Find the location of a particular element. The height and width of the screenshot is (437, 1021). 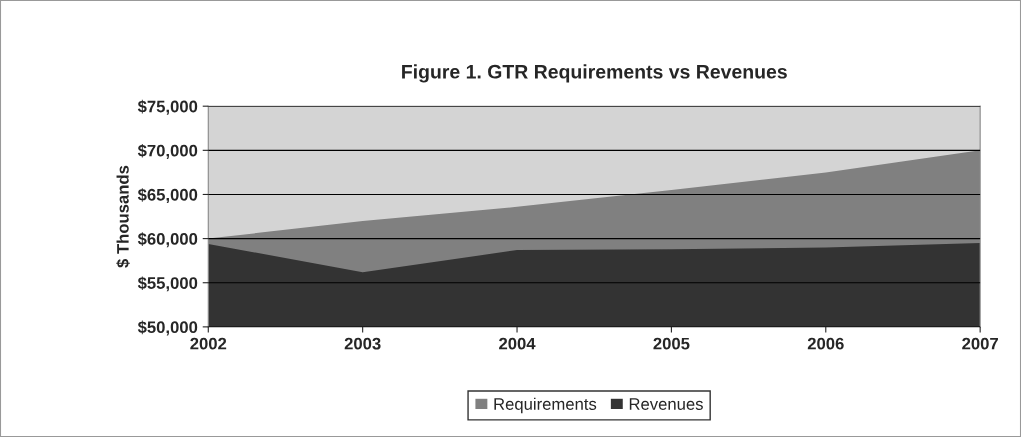

x-tick-label: 2007 is located at coordinates (980, 343).